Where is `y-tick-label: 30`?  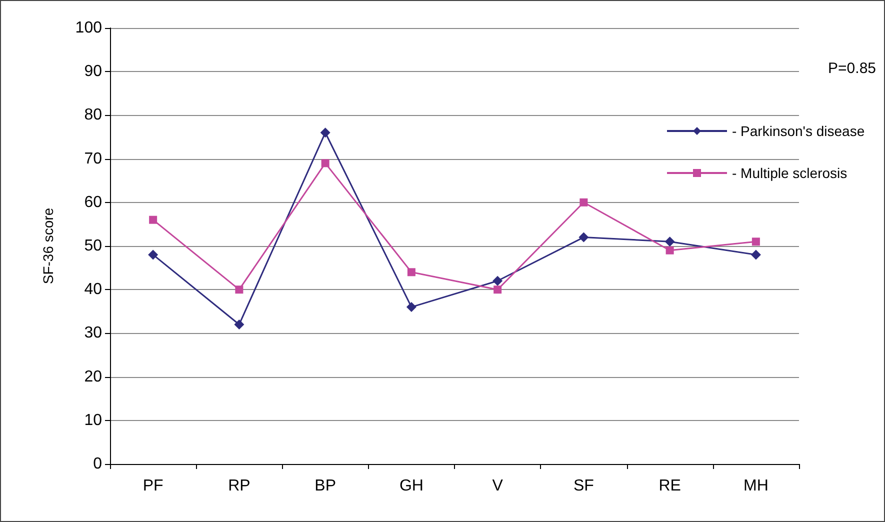 y-tick-label: 30 is located at coordinates (93, 333).